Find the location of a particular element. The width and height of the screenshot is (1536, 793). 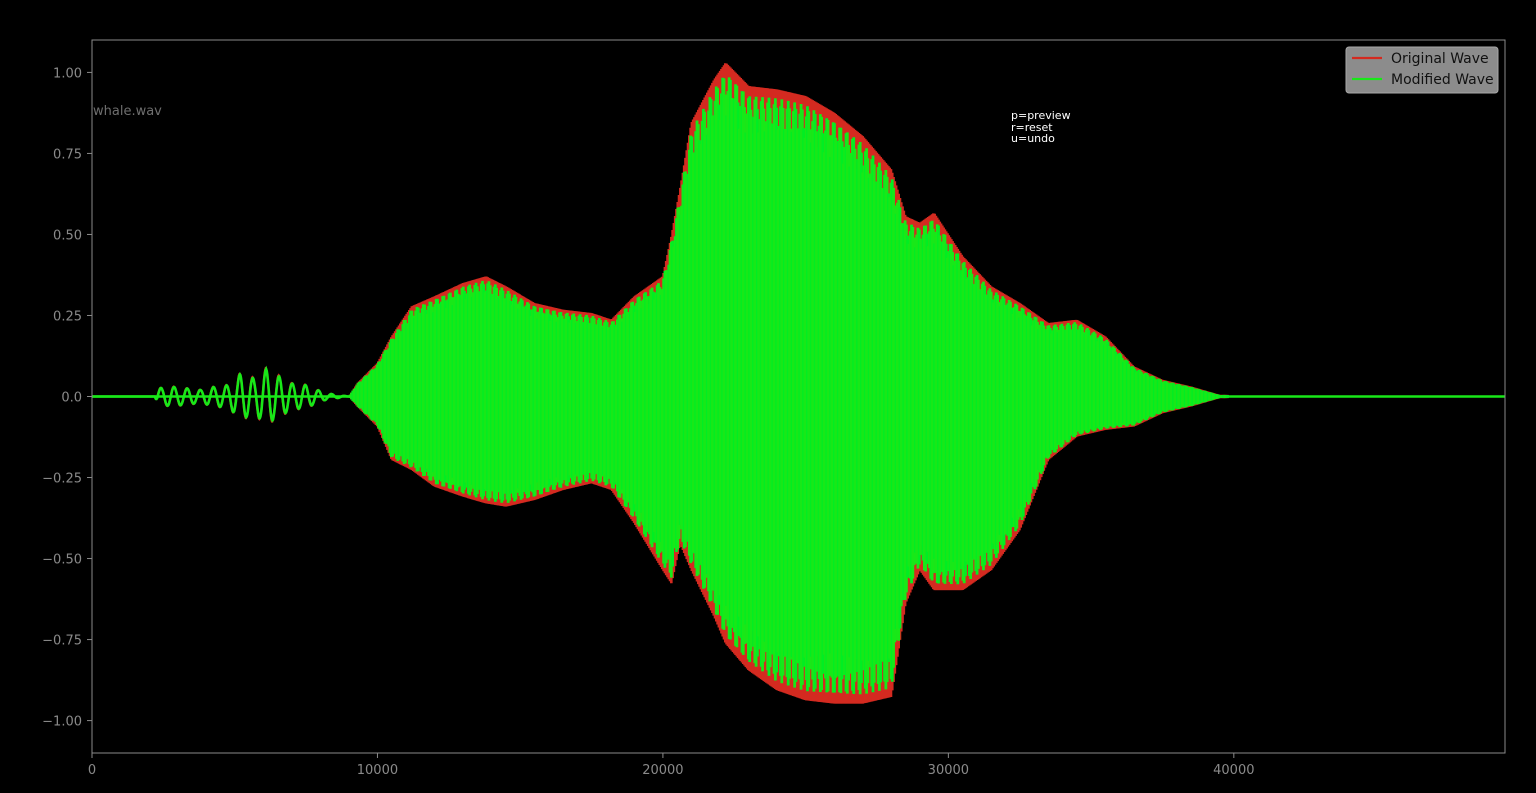

y-tick-label: −0.25 is located at coordinates (62, 479).